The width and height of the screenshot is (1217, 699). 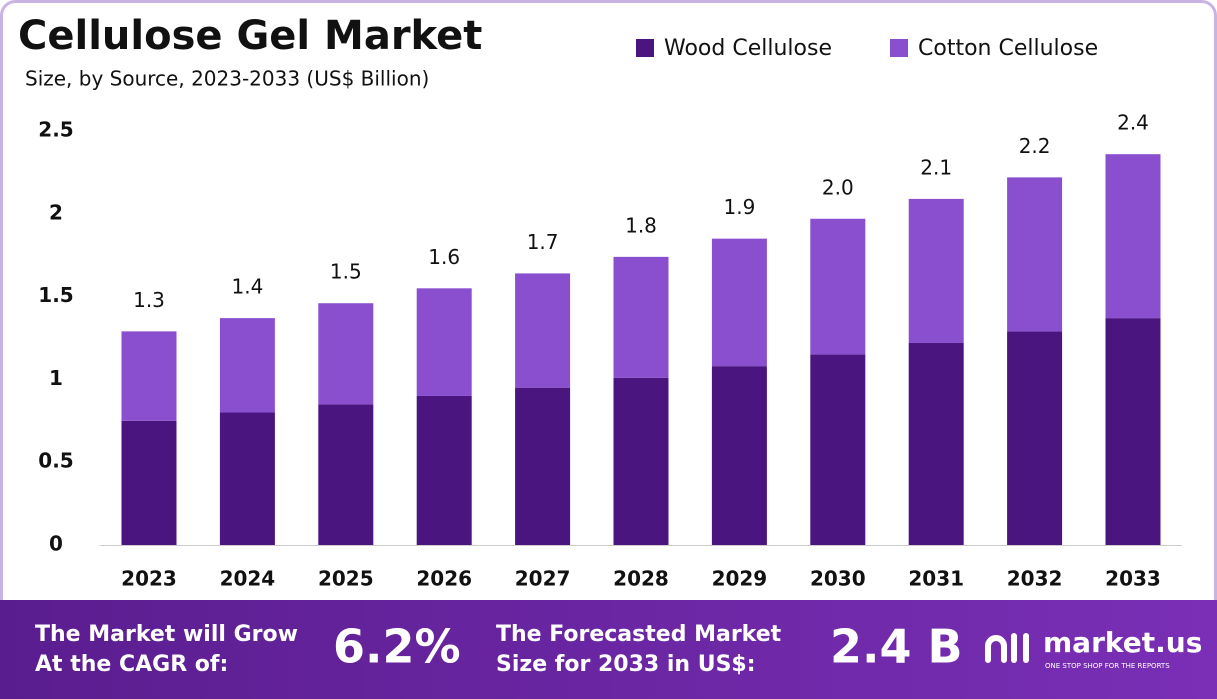 What do you see at coordinates (346, 272) in the screenshot?
I see `total-label: 1.5` at bounding box center [346, 272].